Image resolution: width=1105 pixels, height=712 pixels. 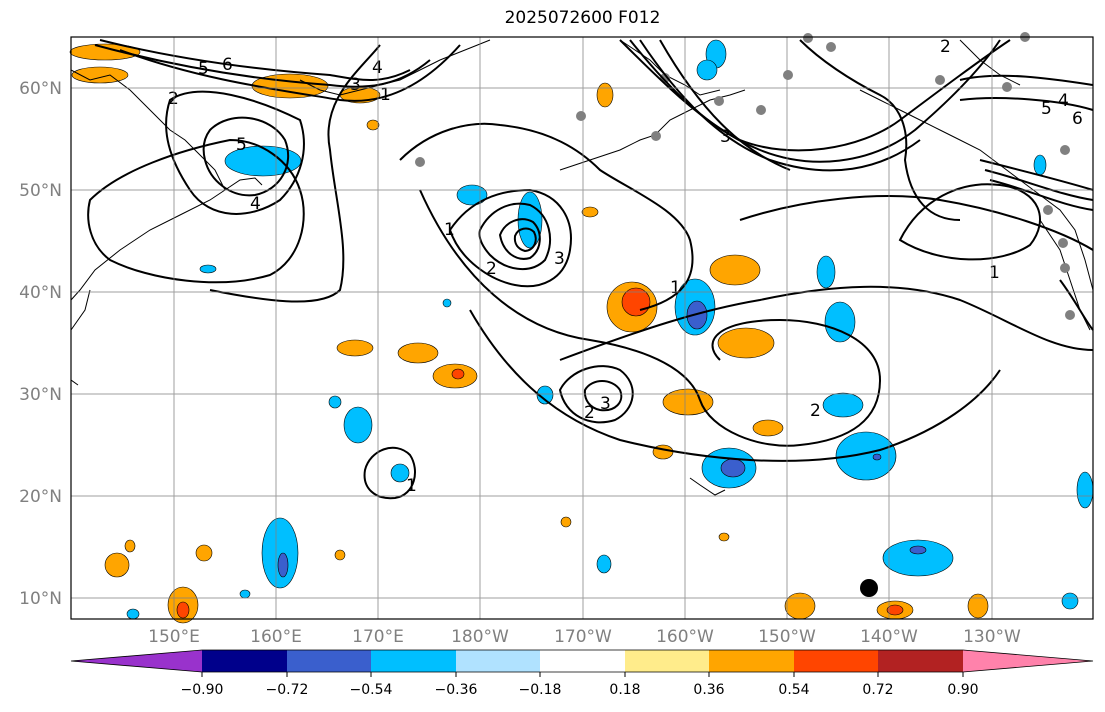 What do you see at coordinates (174, 637) in the screenshot?
I see `svg-text: 150°E` at bounding box center [174, 637].